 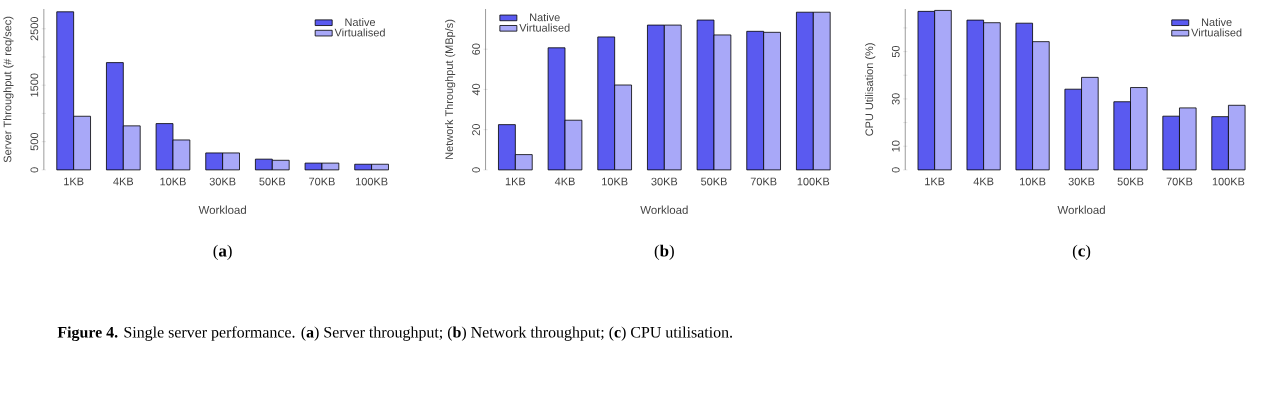 I want to click on y-tick-label: 30, so click(x=895, y=99).